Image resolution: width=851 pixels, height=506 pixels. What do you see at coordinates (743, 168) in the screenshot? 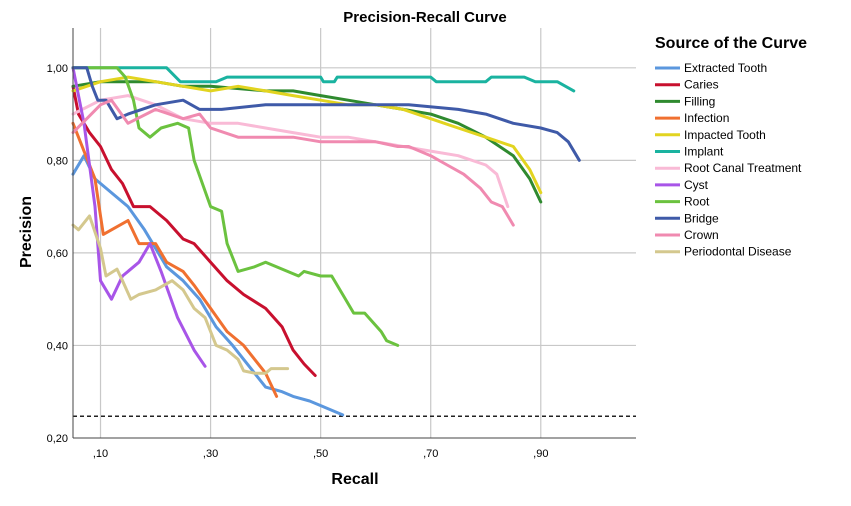
I see `legend-label-root-canal-treatment: Root Canal Treatment` at bounding box center [743, 168].